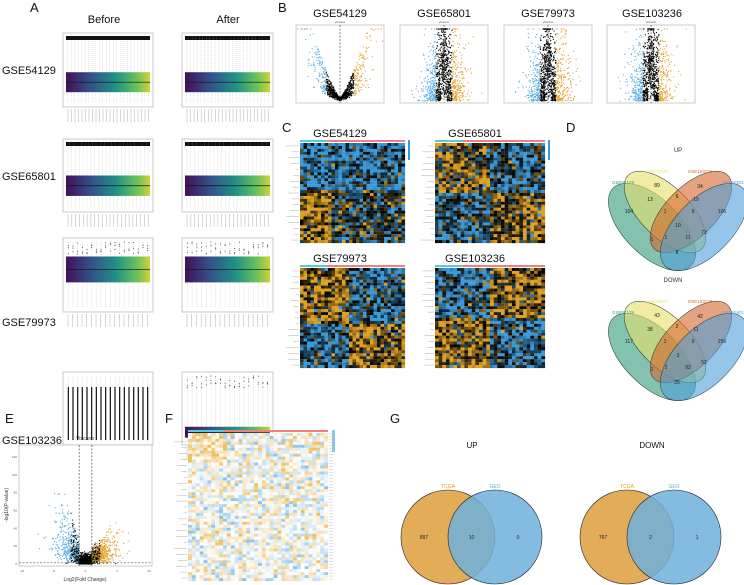 This screenshot has width=744, height=585. Describe the element at coordinates (34, 7) in the screenshot. I see `panel-label-a: A` at that location.